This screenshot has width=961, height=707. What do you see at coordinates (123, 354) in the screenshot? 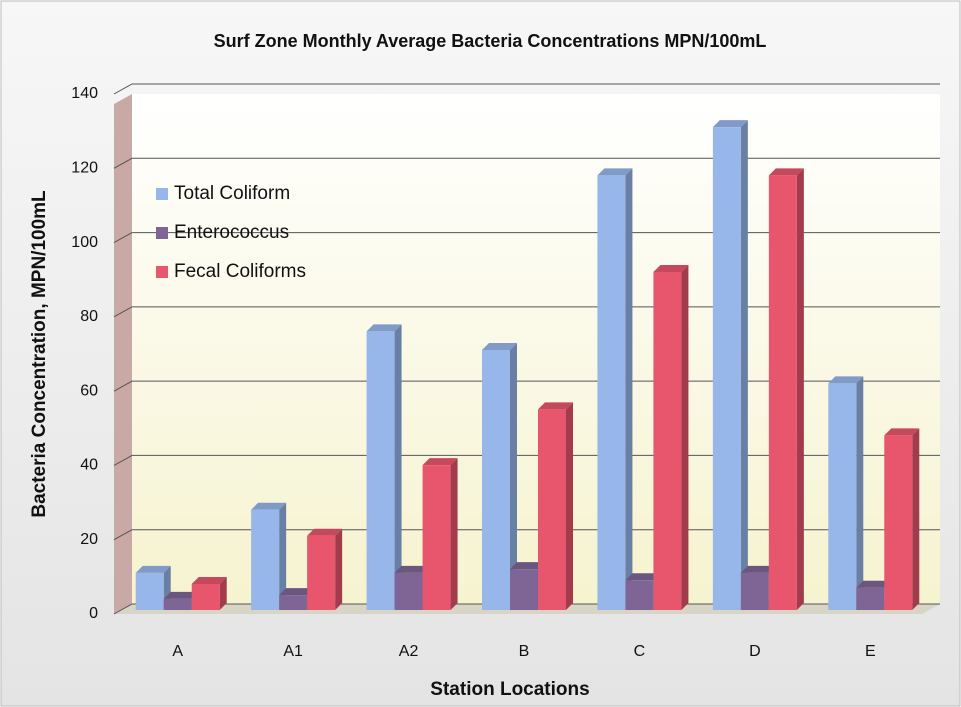
I see `side-wall` at bounding box center [123, 354].